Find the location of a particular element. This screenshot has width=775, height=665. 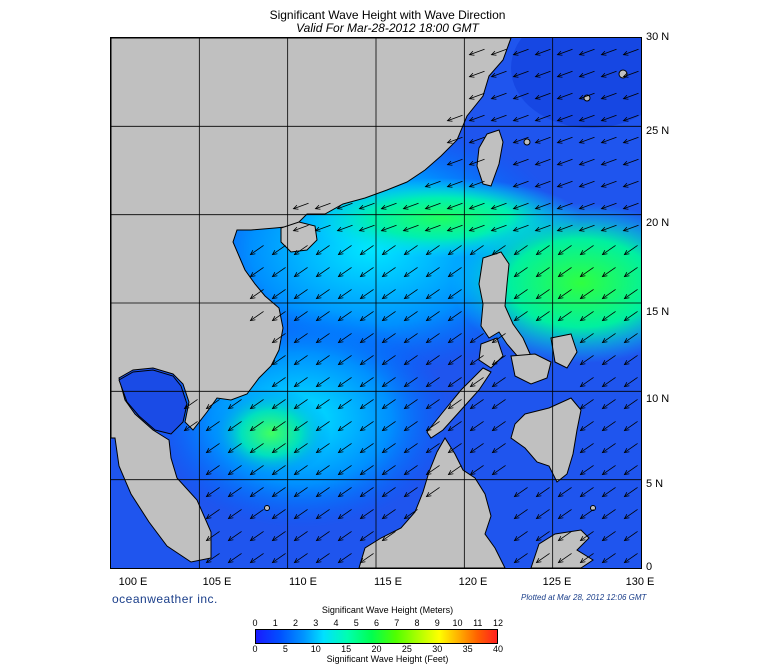

lon-label-120e: 120 E is located at coordinates (473, 582).